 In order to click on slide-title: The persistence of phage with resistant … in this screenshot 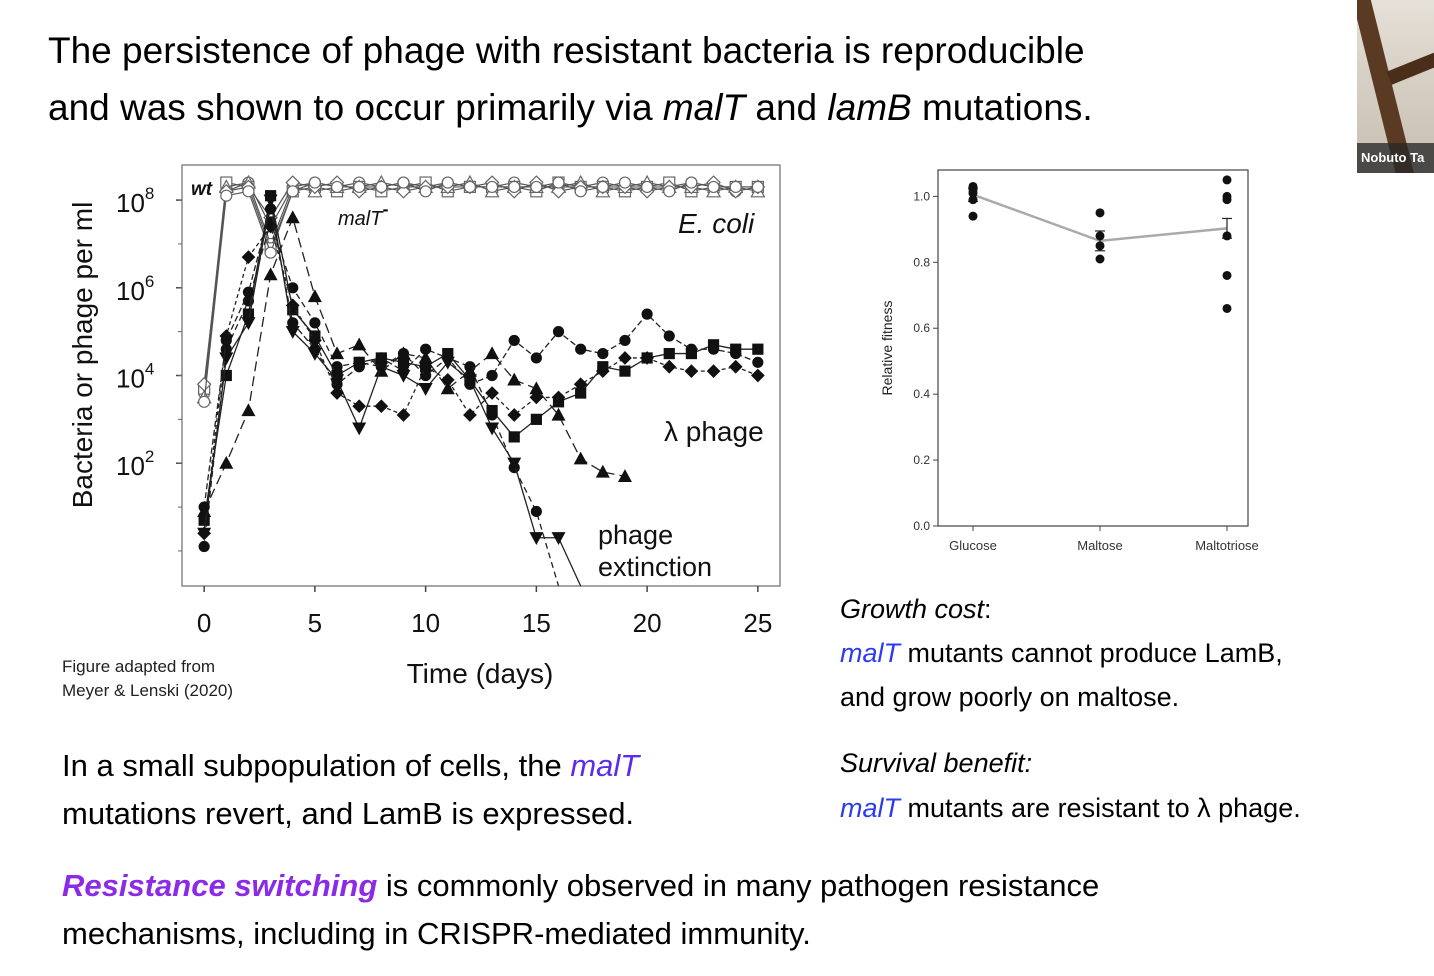, I will do `click(688, 79)`.